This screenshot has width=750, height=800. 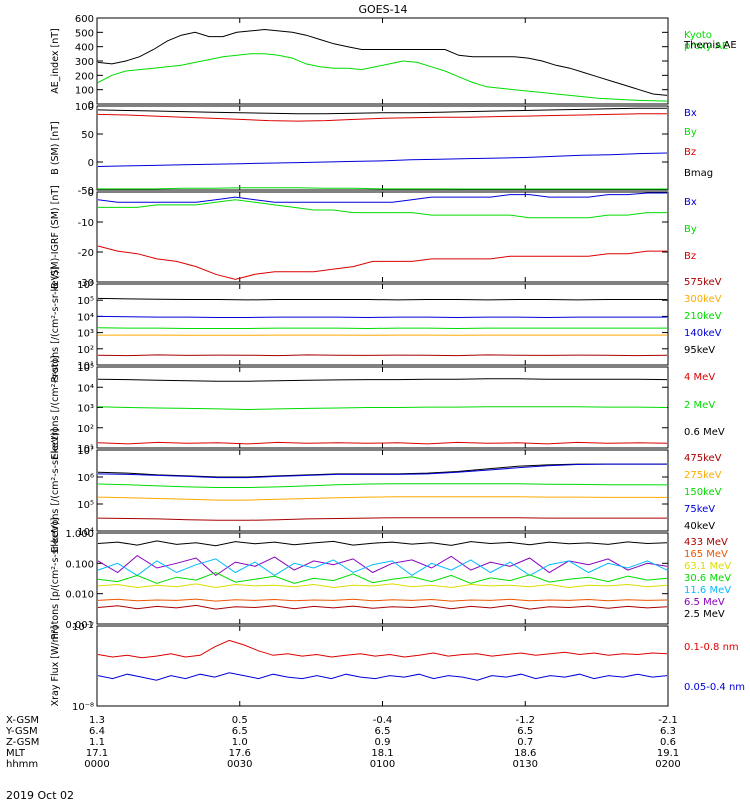 What do you see at coordinates (706, 46) in the screenshot?
I see `legend-label: proxy AE` at bounding box center [706, 46].